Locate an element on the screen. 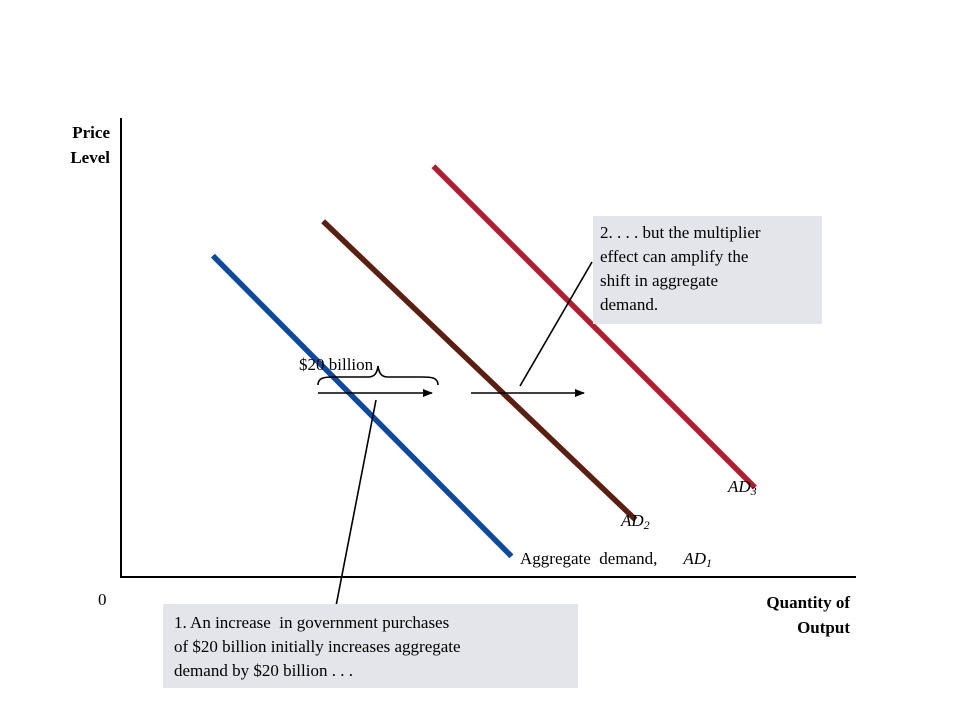  note2-line-3: shift in aggregate is located at coordinates (659, 280).